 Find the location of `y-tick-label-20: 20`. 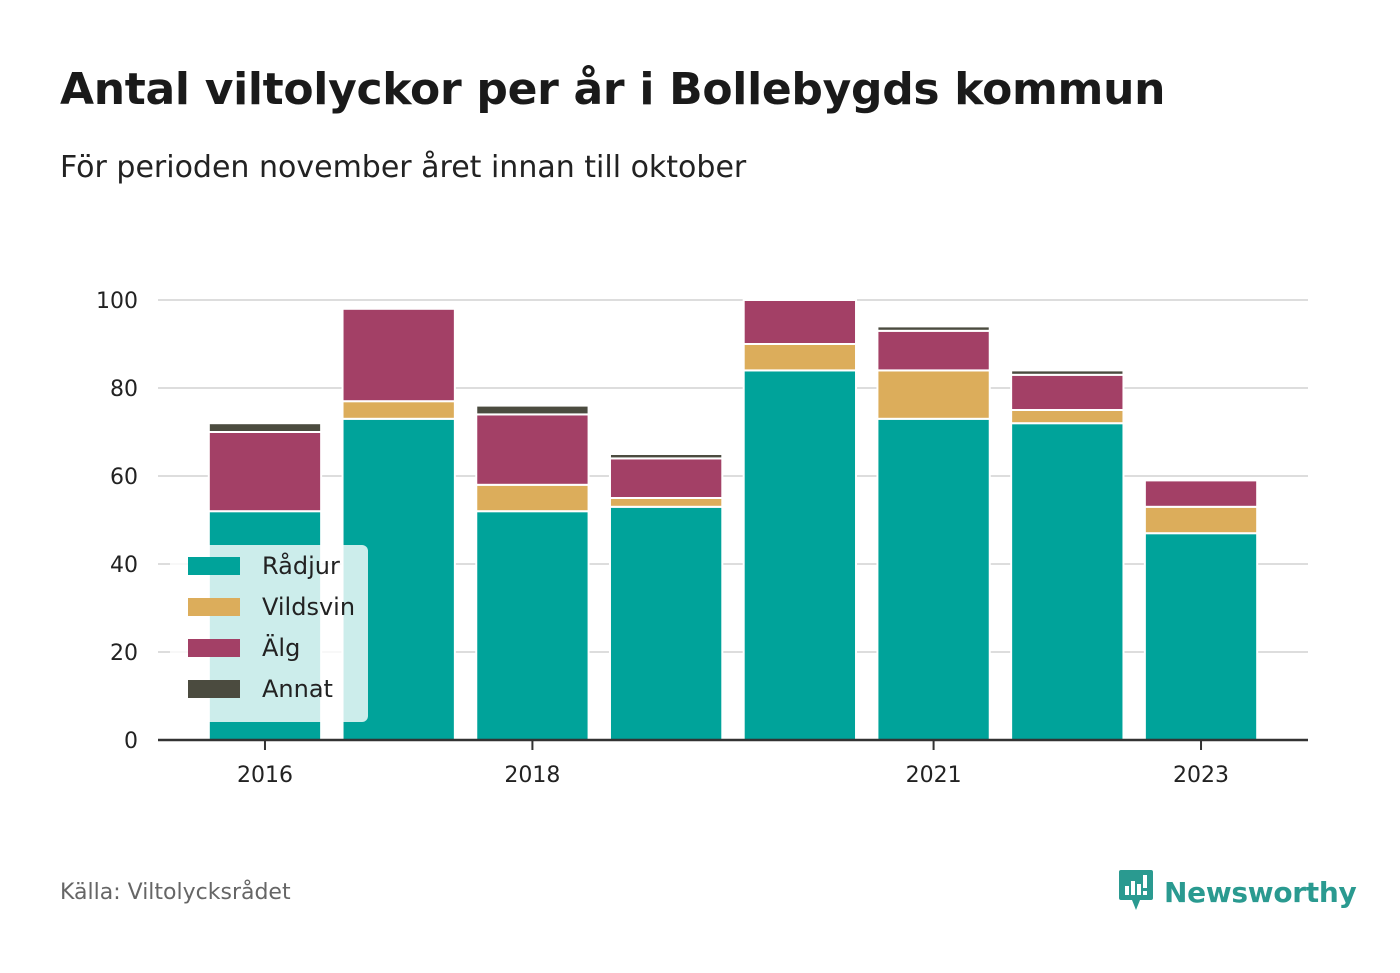

y-tick-label-20: 20 is located at coordinates (124, 653).